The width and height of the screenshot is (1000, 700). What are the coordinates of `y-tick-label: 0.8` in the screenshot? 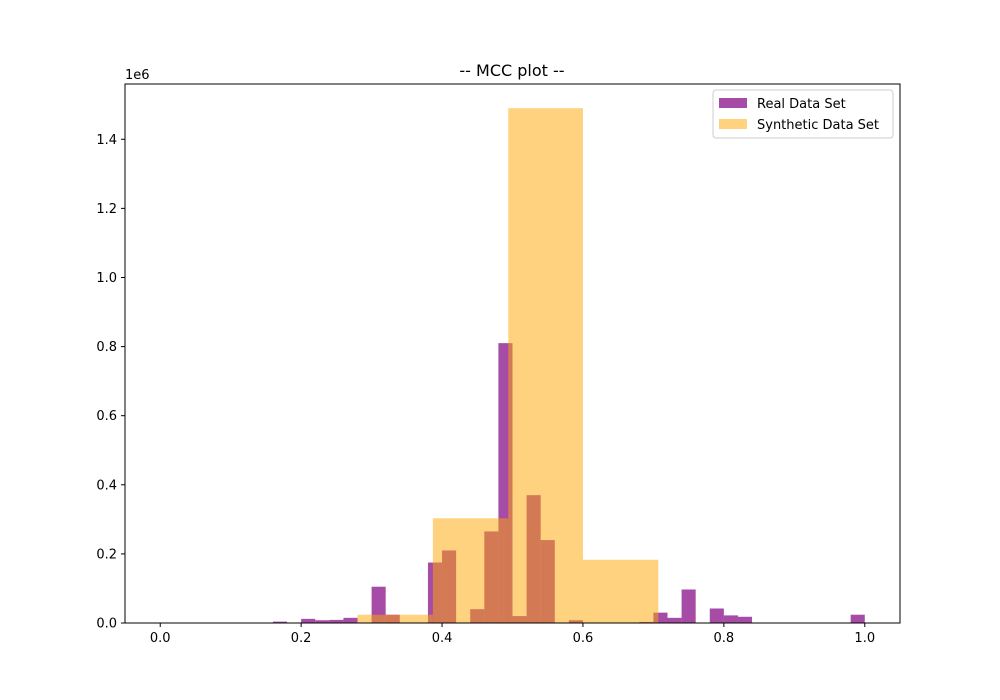 It's located at (106, 347).